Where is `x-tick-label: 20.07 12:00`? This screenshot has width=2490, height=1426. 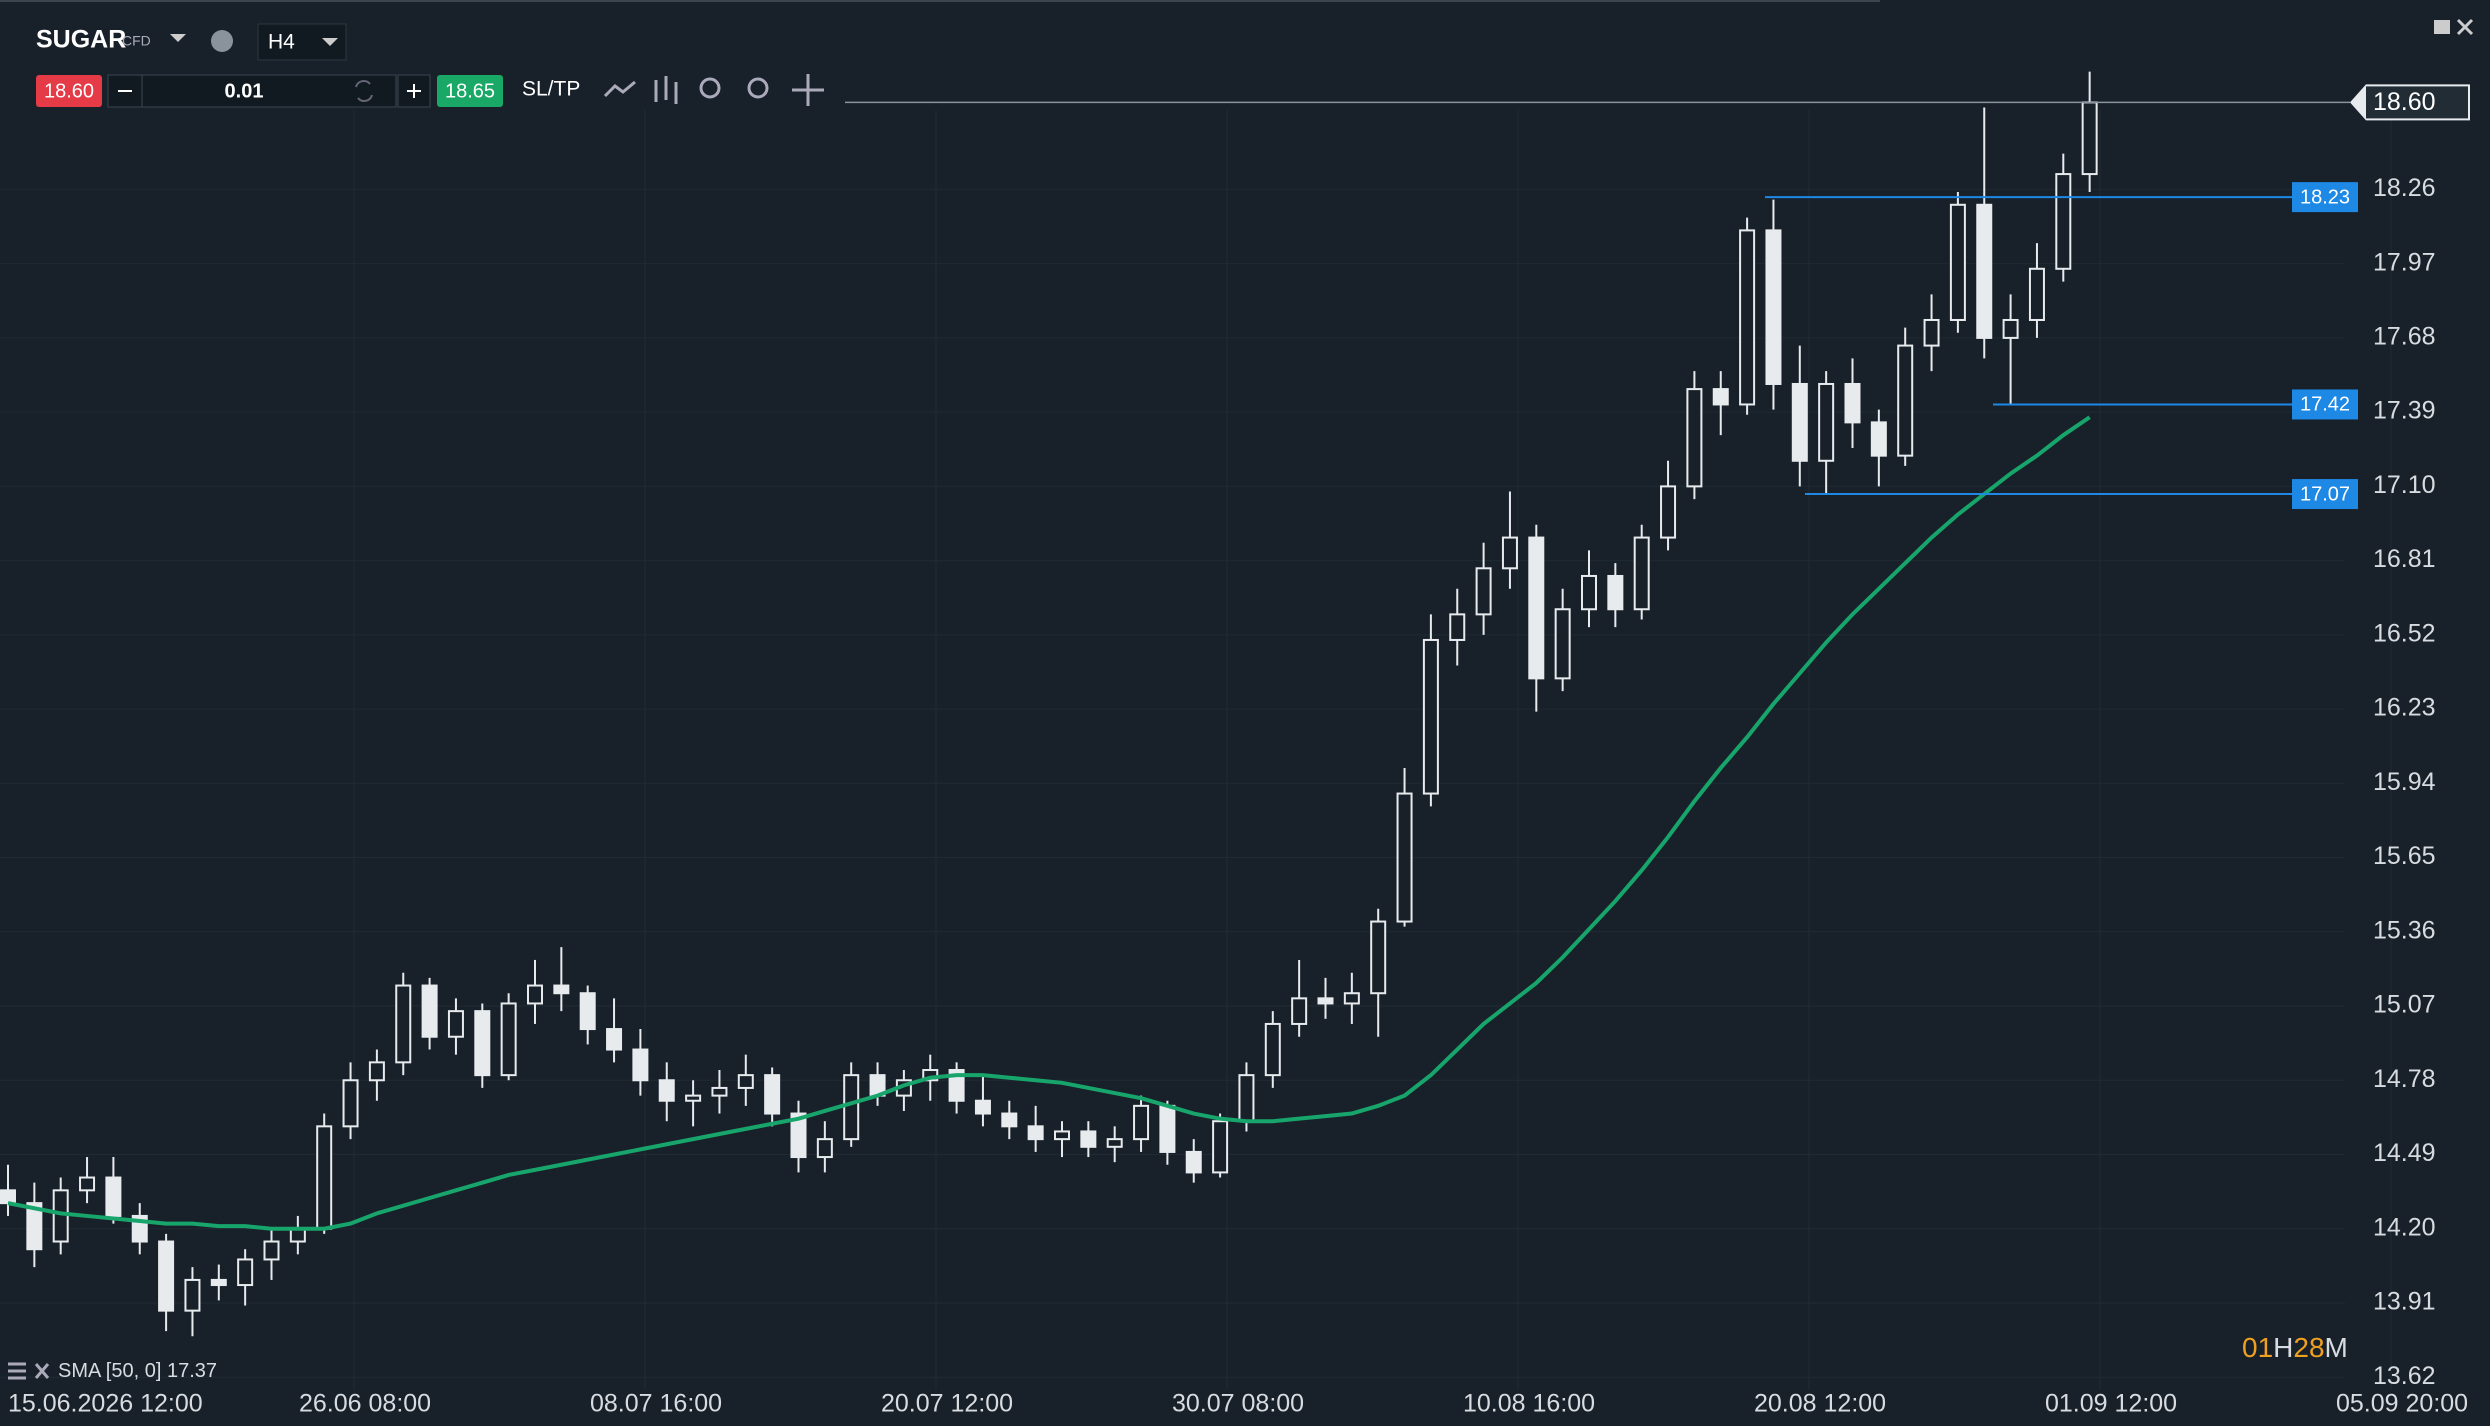
x-tick-label: 20.07 12:00 is located at coordinates (947, 1404).